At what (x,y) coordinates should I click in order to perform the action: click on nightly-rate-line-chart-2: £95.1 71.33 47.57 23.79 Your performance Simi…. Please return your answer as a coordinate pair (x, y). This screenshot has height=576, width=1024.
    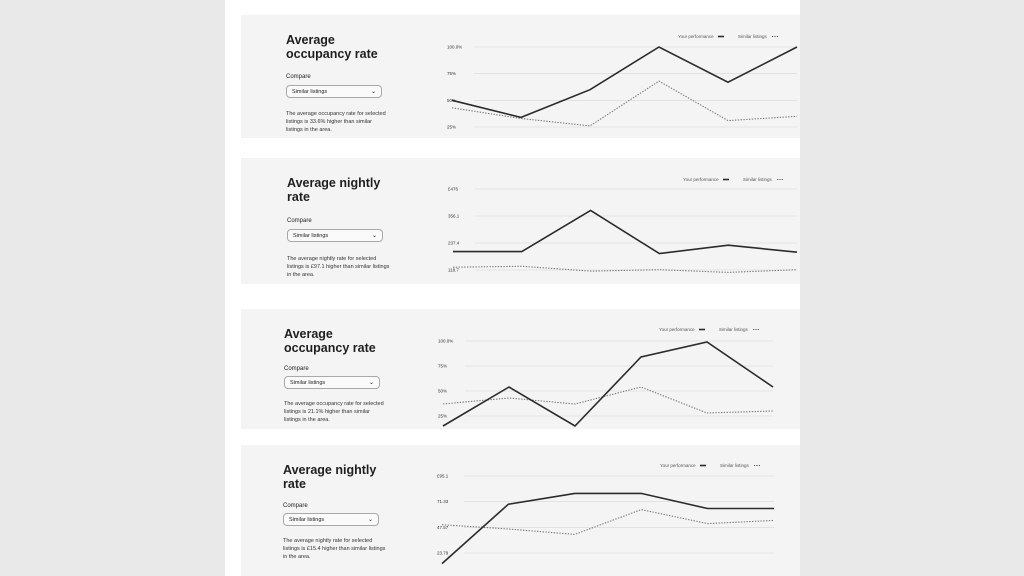
    Looking at the image, I should click on (606, 514).